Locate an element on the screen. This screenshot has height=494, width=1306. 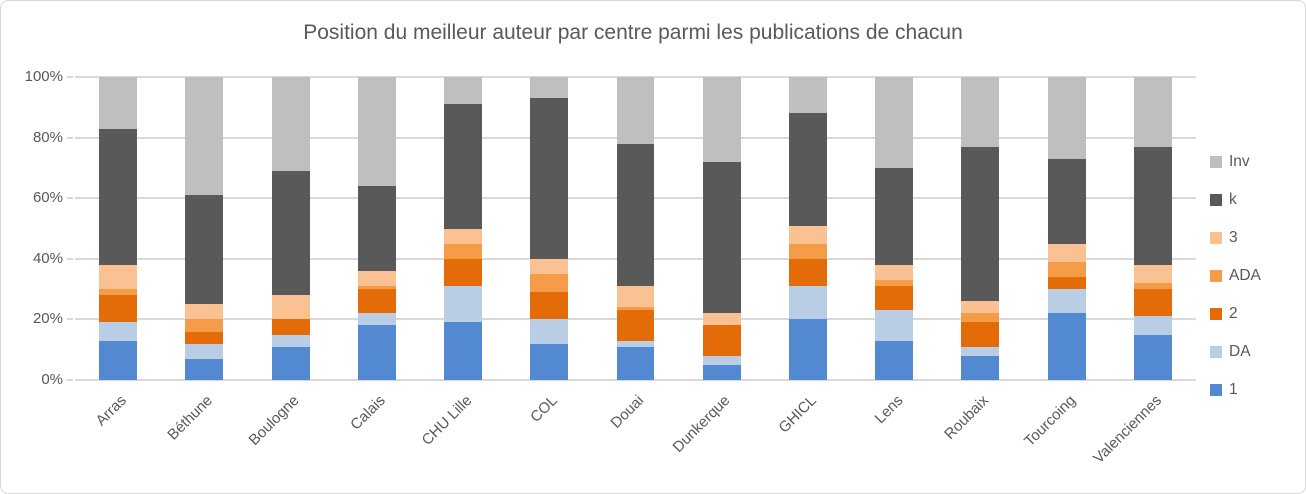
legend-label: 2 is located at coordinates (1233, 313).